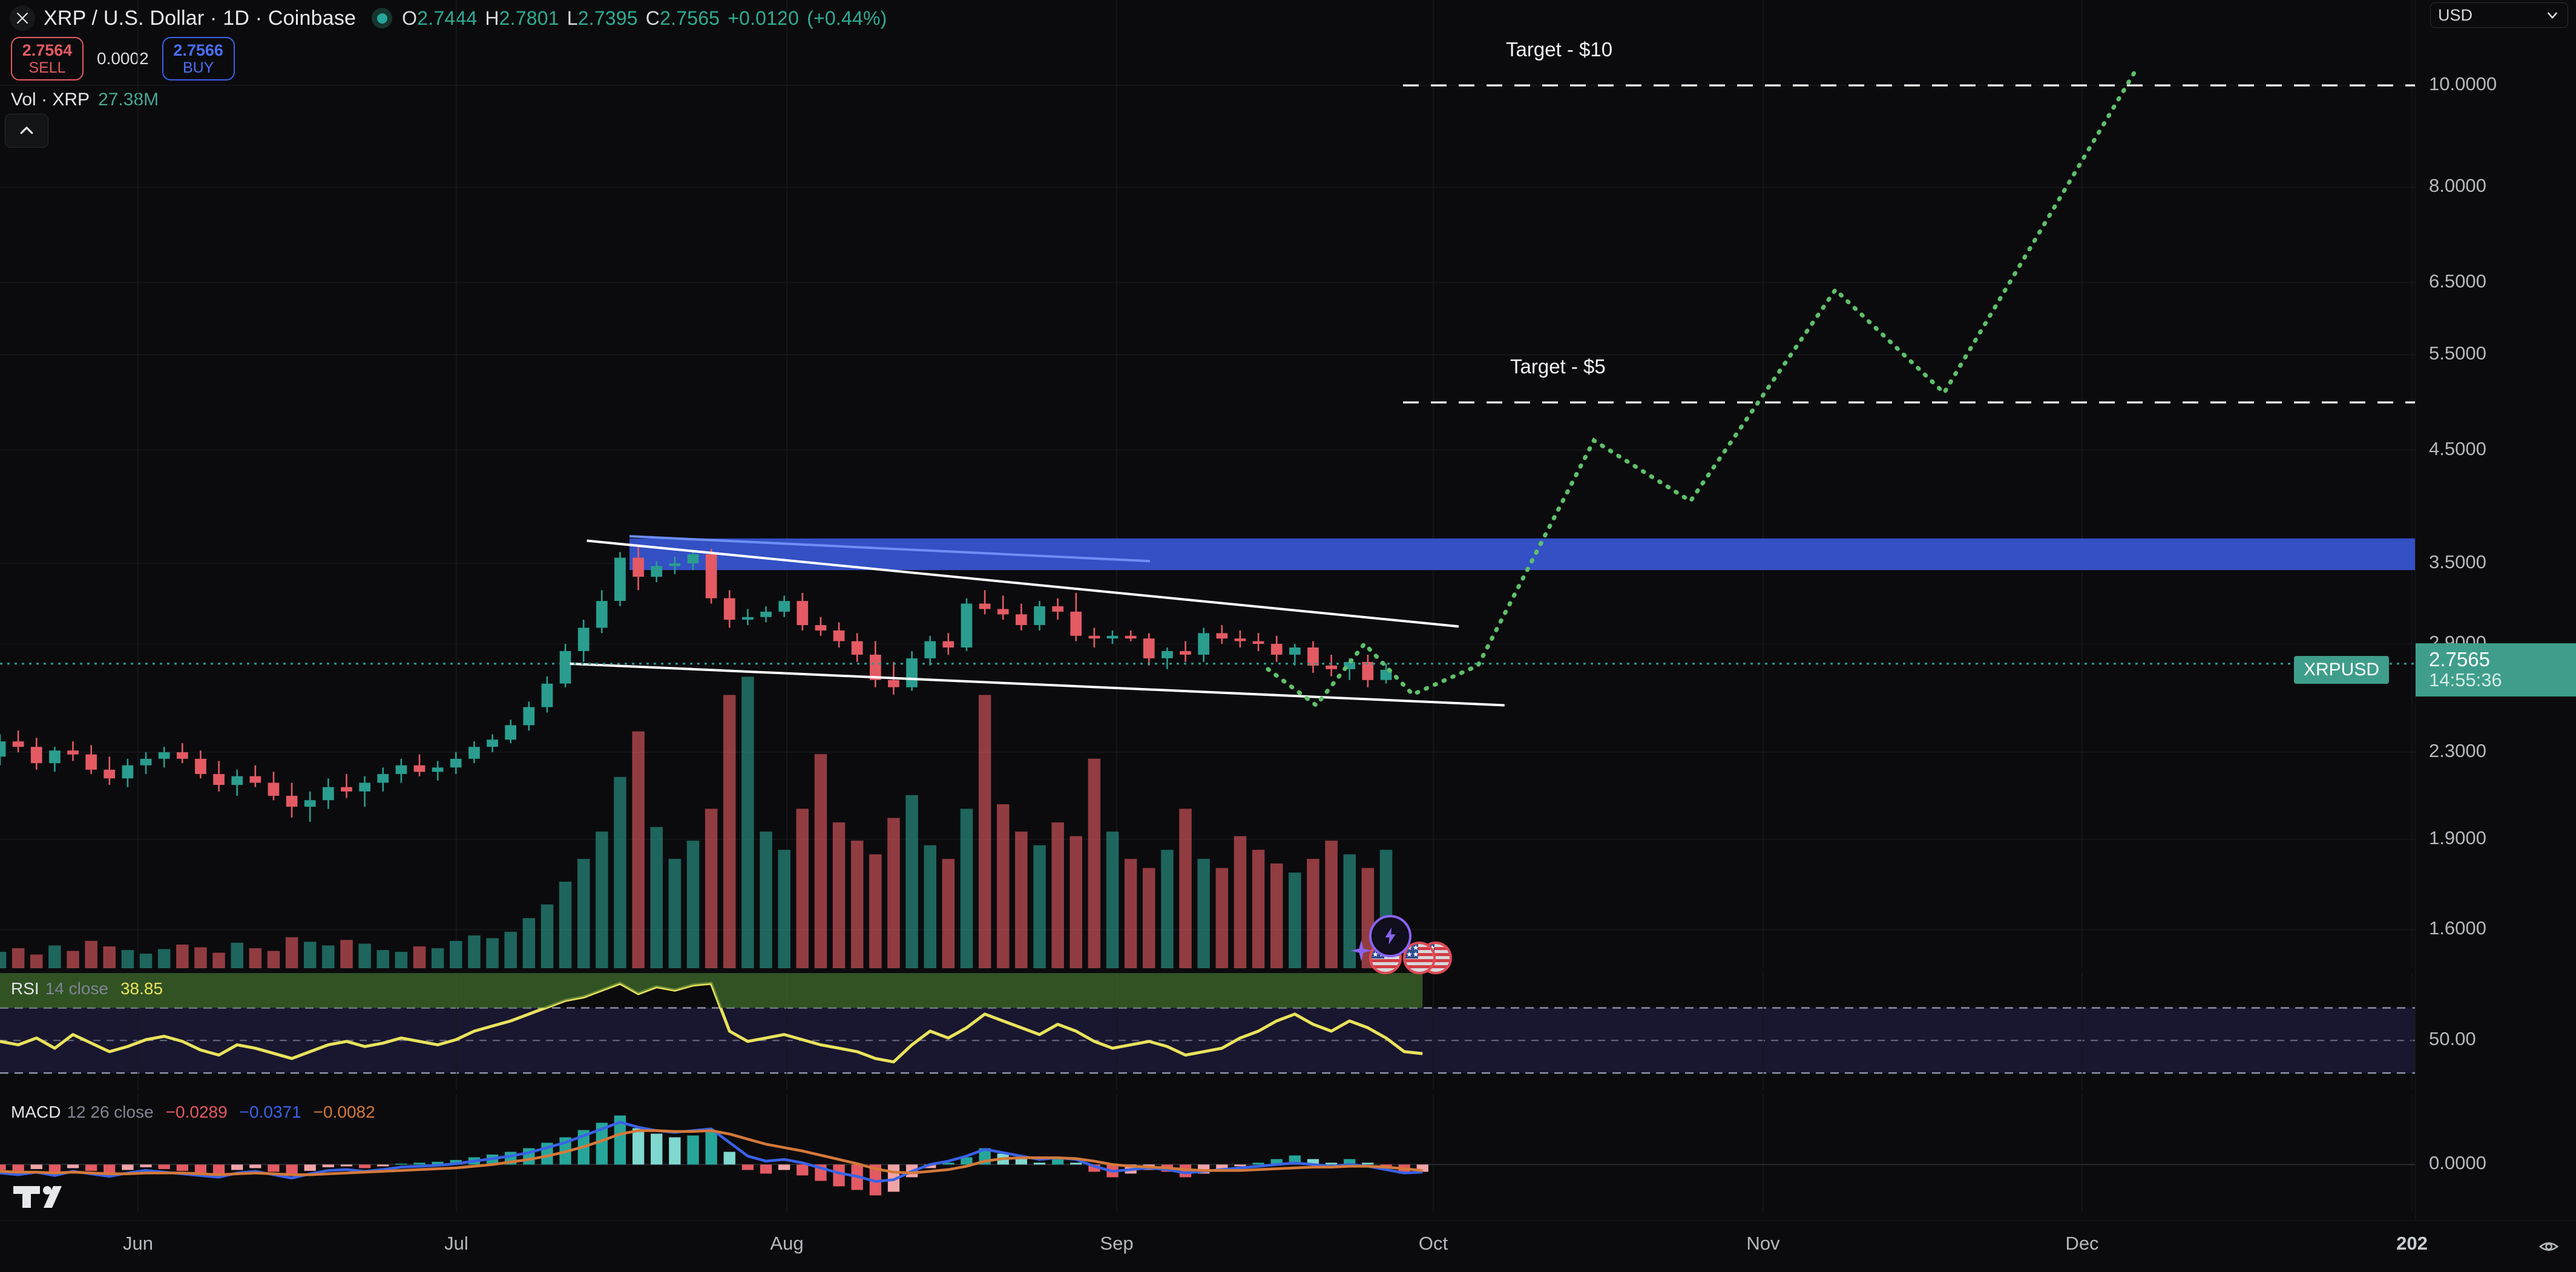 The height and width of the screenshot is (1272, 2576). I want to click on volume-legend-name: Vol · XRP, so click(50, 100).